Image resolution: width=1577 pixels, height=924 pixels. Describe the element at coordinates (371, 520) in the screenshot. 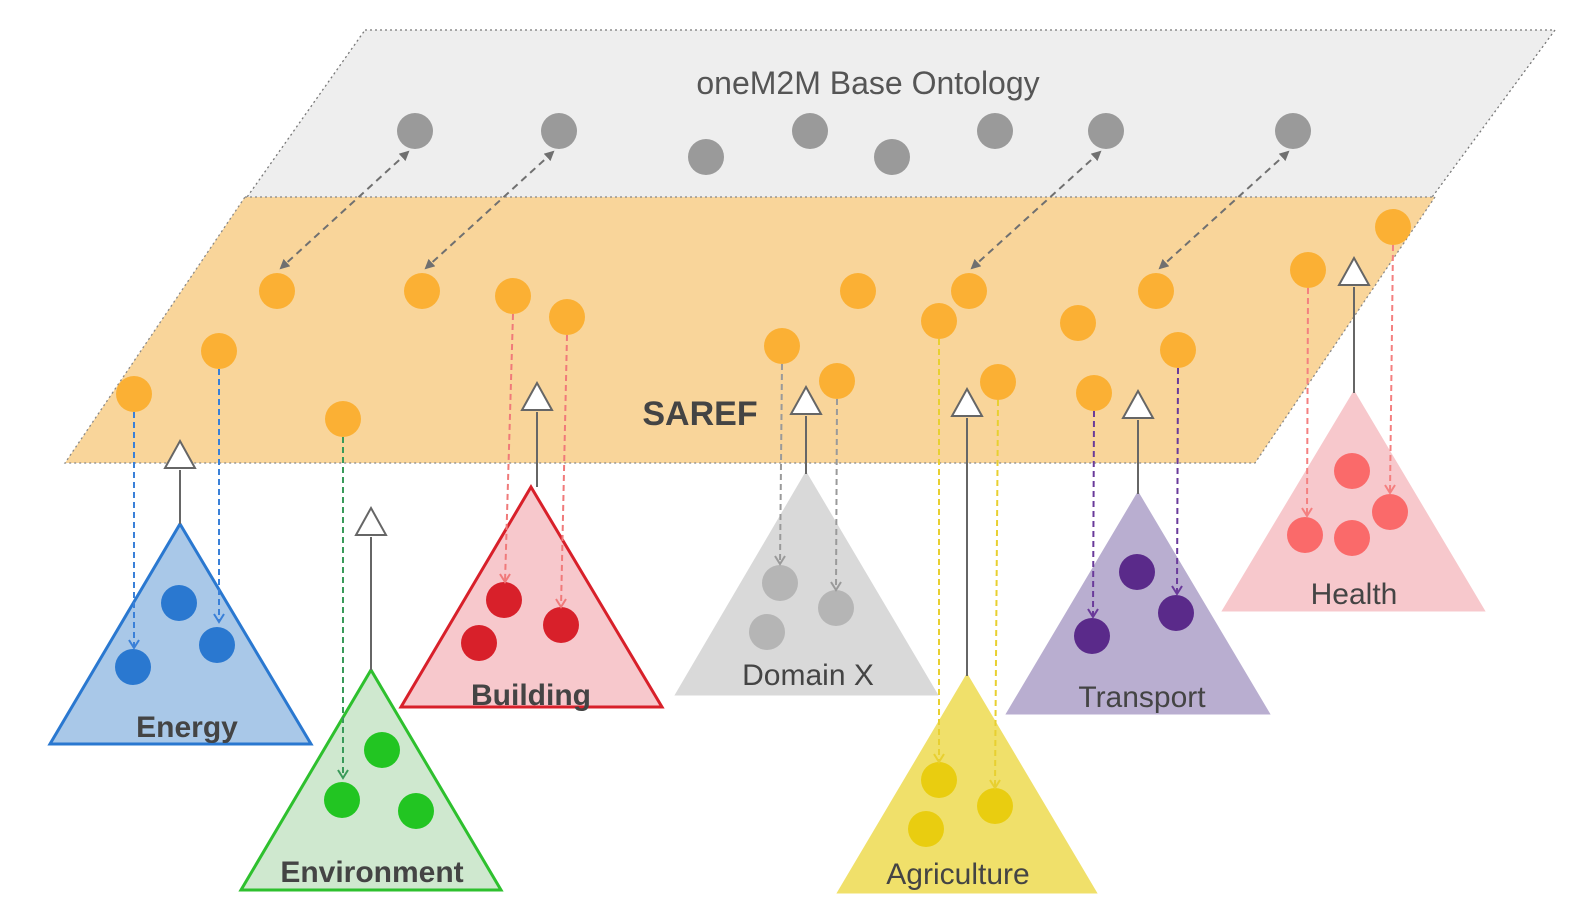

I see `environment-extension-arrowhead` at that location.